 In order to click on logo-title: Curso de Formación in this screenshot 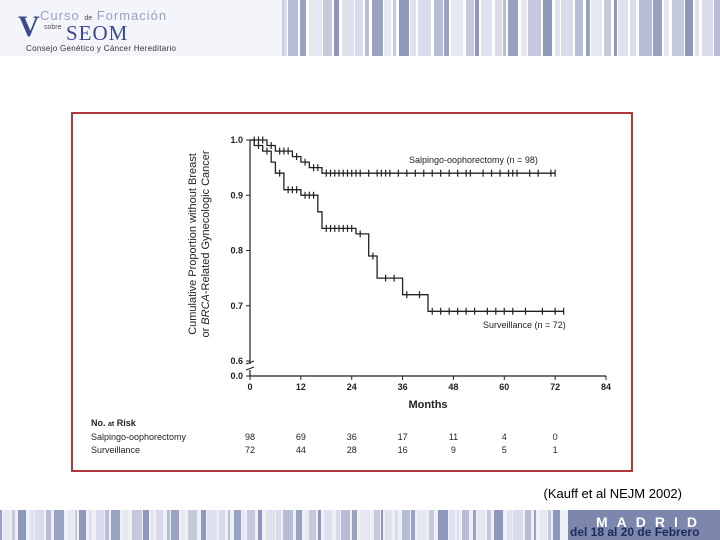, I will do `click(103, 15)`.